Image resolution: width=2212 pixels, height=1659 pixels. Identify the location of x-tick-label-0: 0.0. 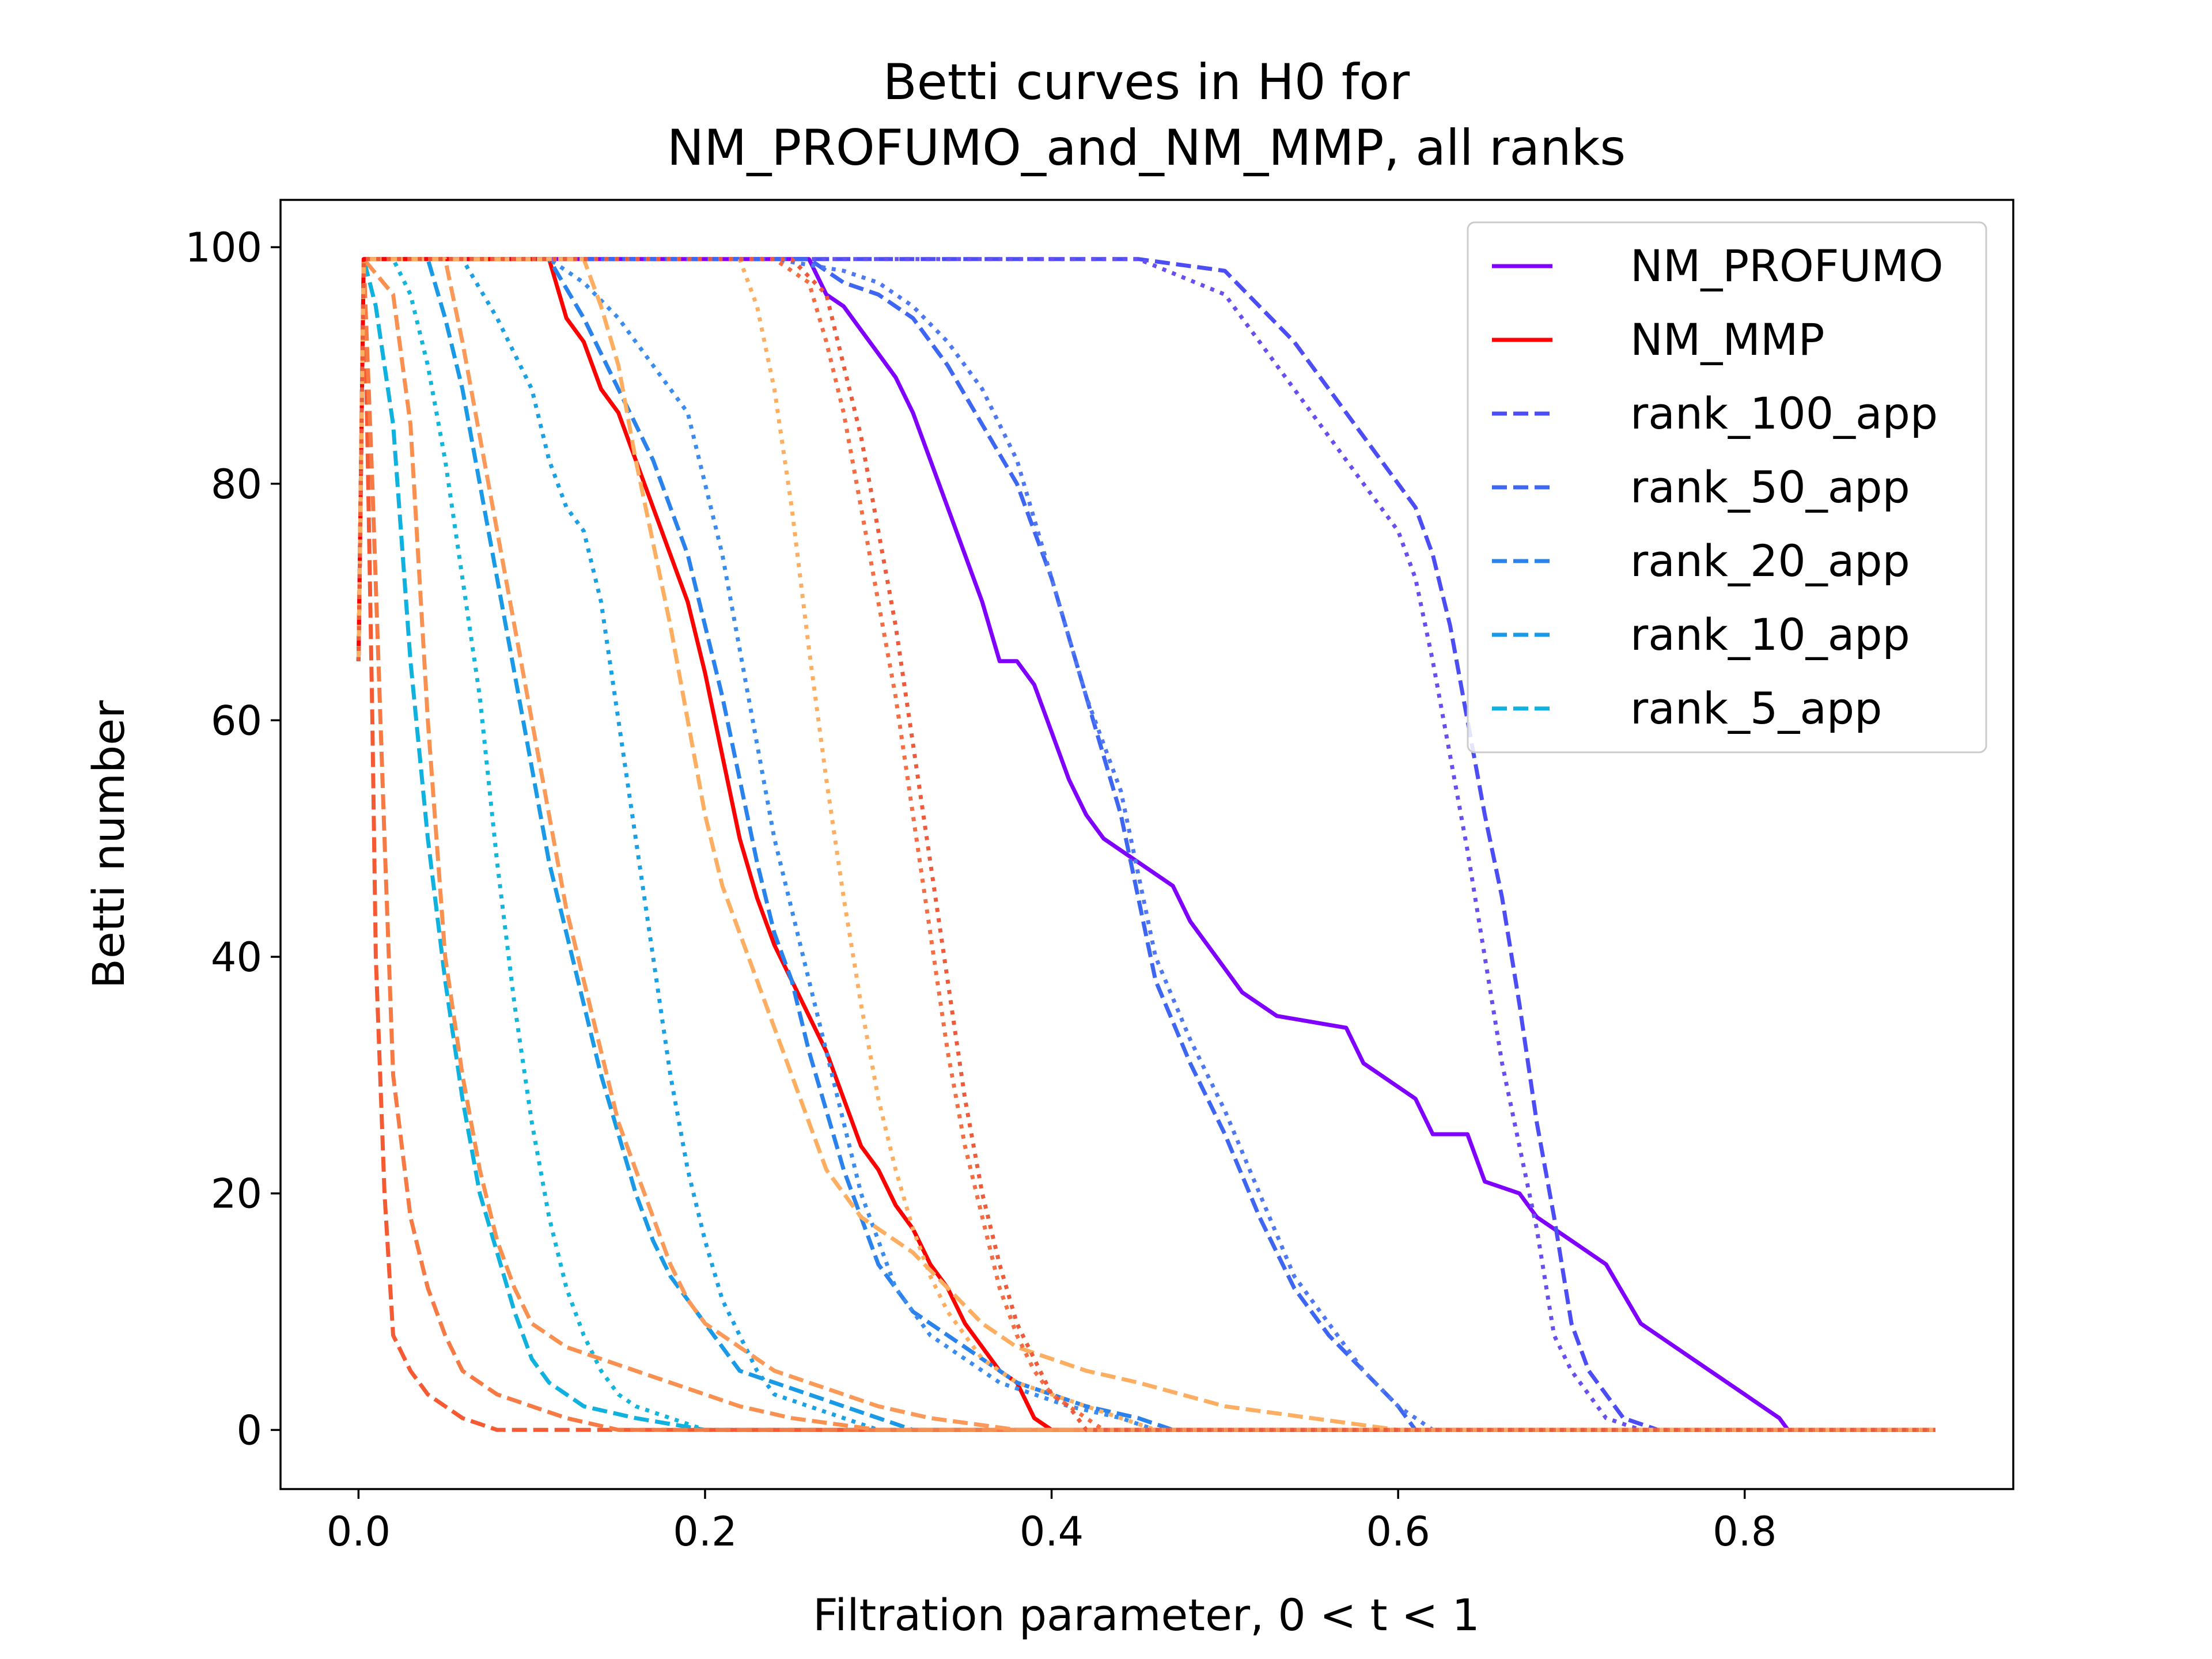
(359, 1531).